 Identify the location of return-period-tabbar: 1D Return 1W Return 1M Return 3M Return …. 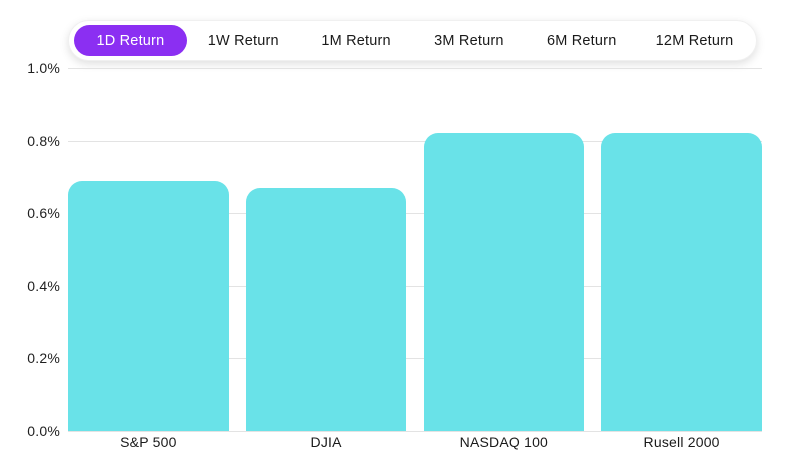
(412, 40).